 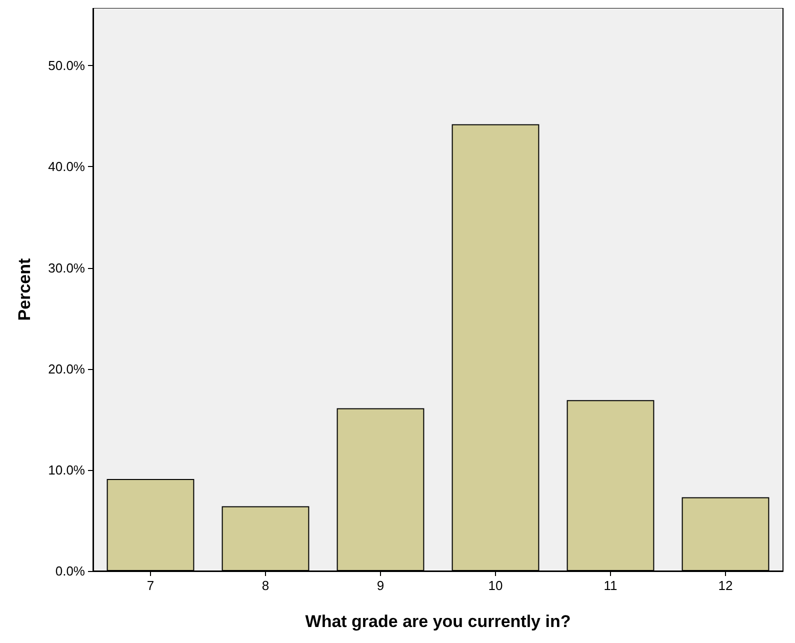 I want to click on x-tick-label: 11, so click(x=611, y=585).